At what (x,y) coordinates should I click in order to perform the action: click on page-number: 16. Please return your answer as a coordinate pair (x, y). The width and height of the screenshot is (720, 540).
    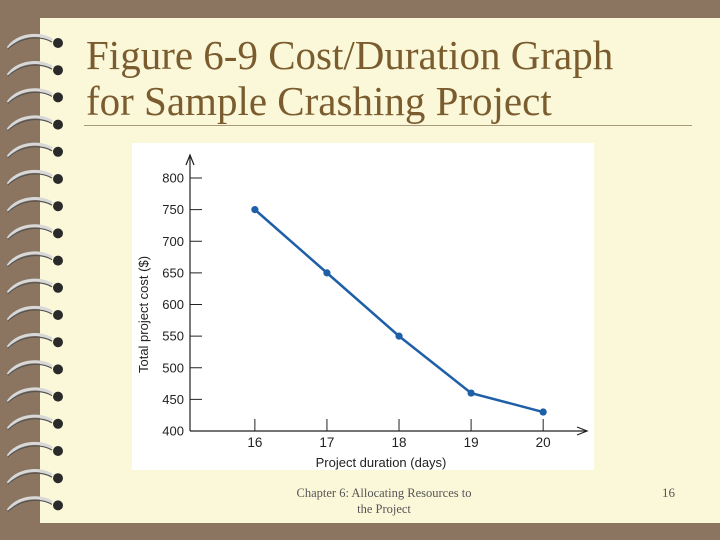
    Looking at the image, I should click on (668, 492).